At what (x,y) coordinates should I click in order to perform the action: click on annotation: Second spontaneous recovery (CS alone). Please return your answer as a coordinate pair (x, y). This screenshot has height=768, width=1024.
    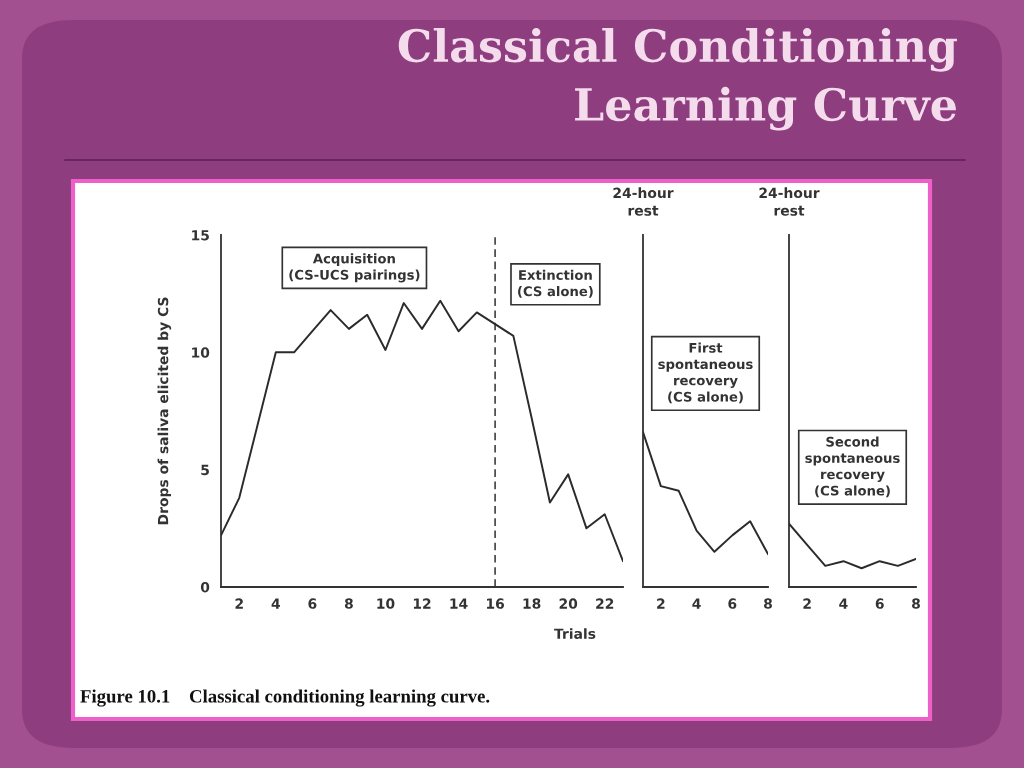
    Looking at the image, I should click on (852, 467).